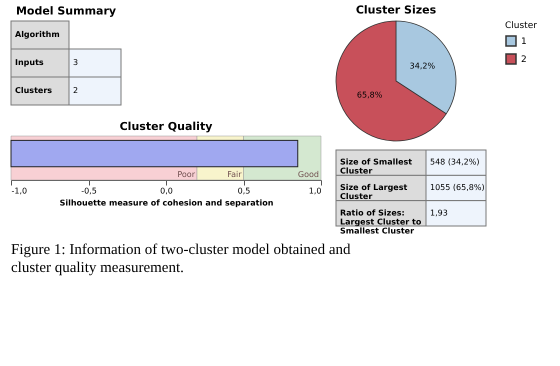 The width and height of the screenshot is (560, 366). What do you see at coordinates (457, 187) in the screenshot?
I see `text: 1055 (65,8%)` at bounding box center [457, 187].